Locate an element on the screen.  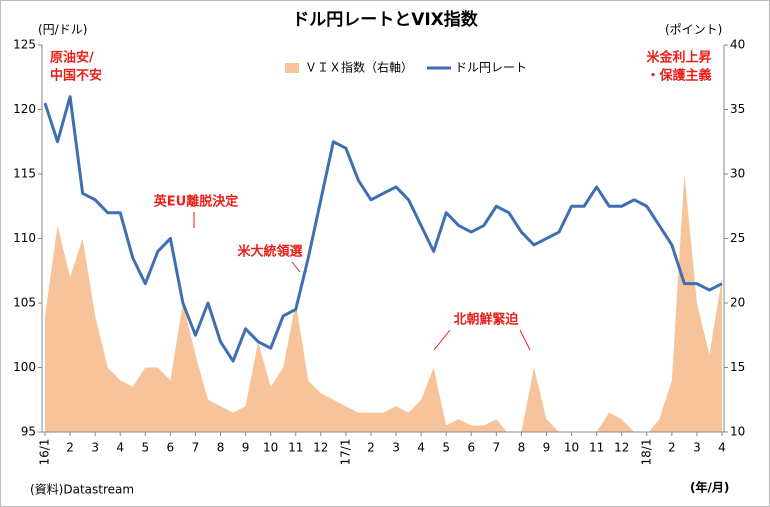
annotation: 北朝鮮緊迫 is located at coordinates (486, 320).